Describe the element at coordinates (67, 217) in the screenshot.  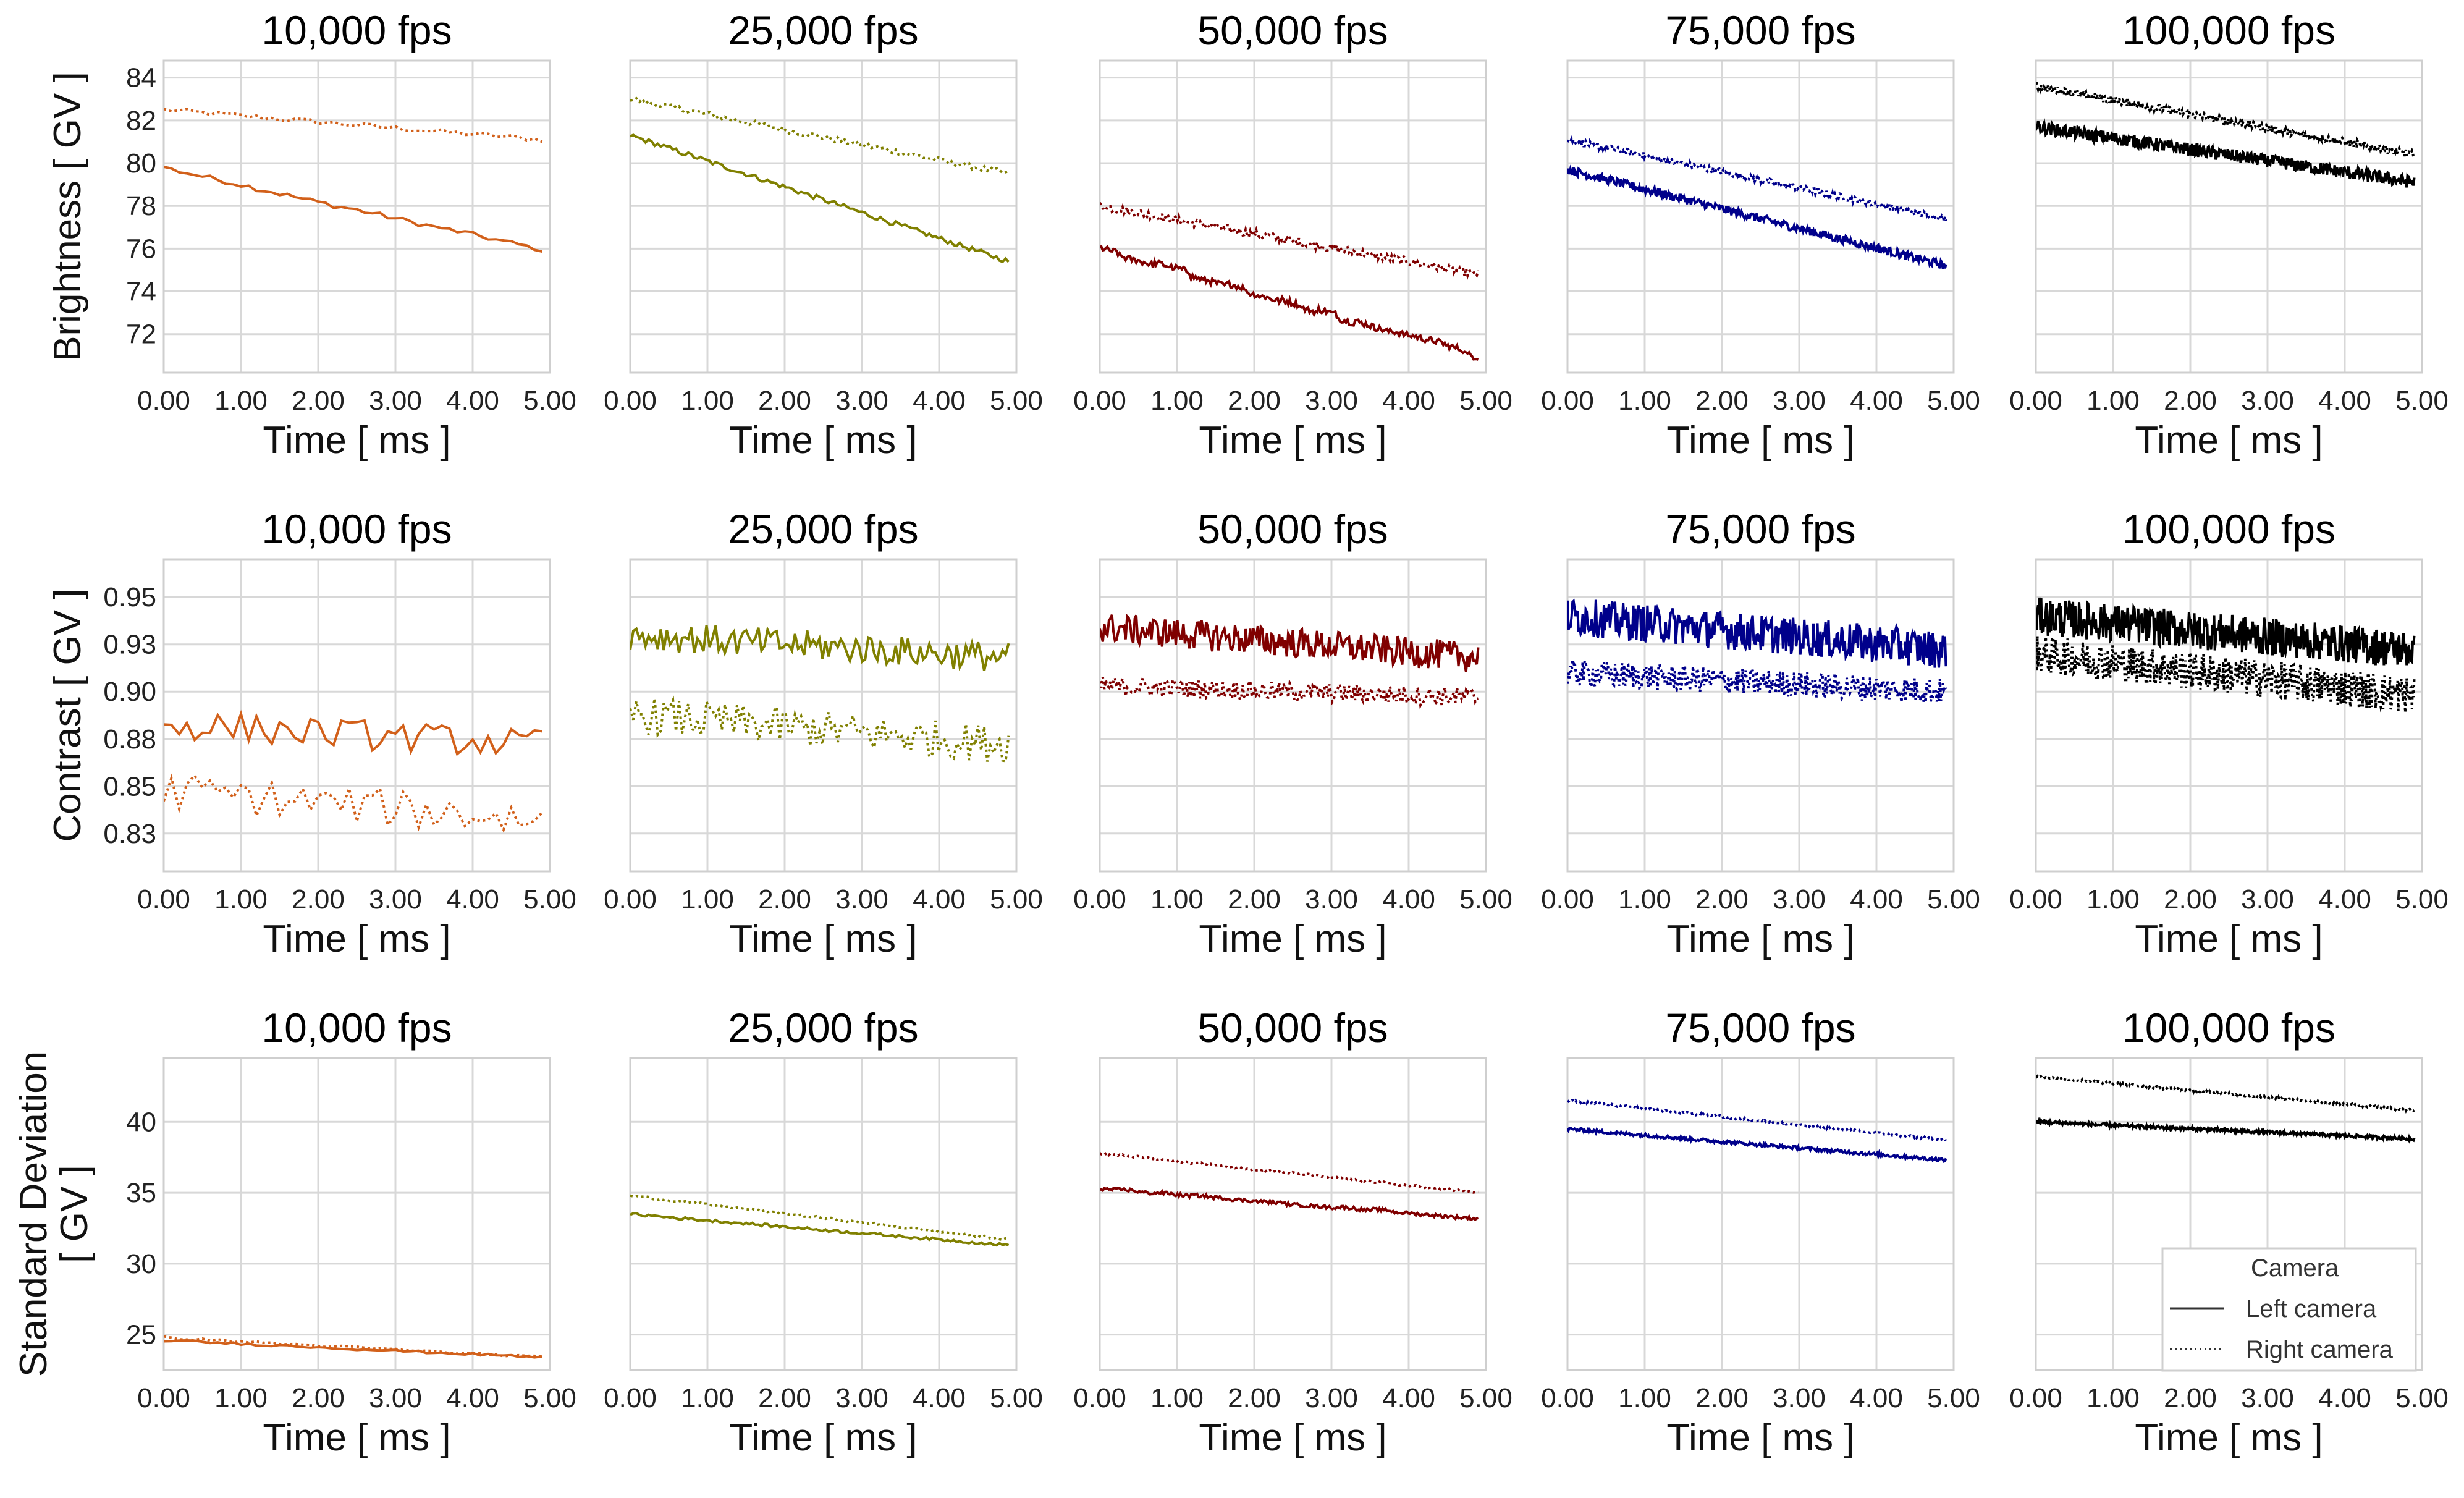
I see `y-axis-label: Brightness [ GV ]` at that location.